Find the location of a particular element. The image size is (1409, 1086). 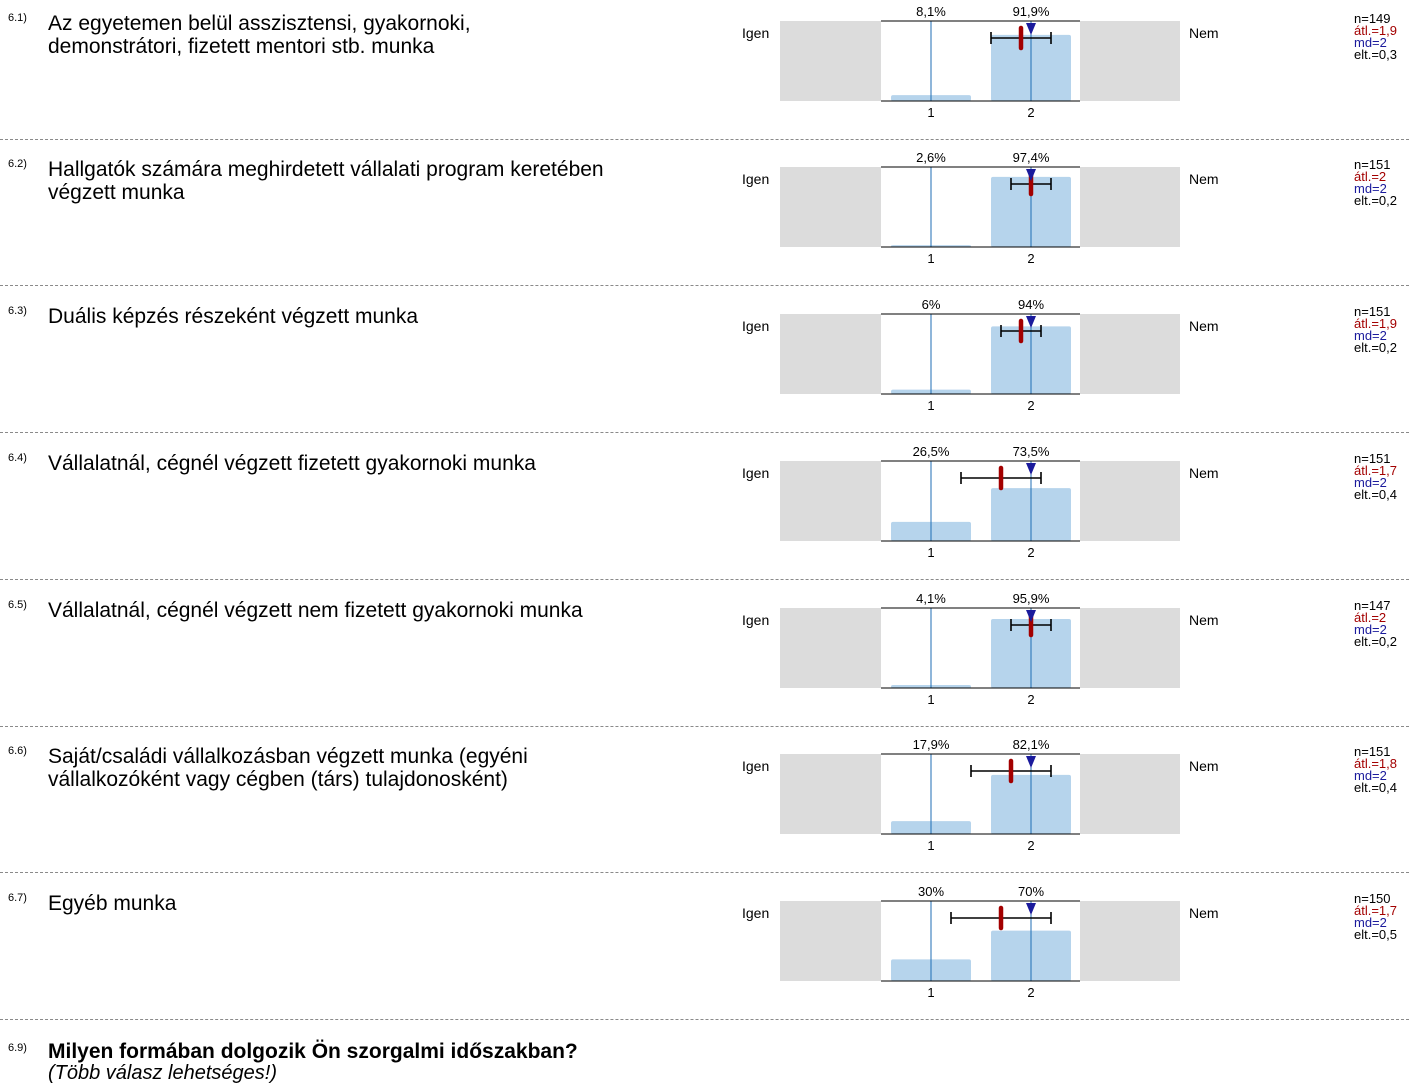

value-label: 94% is located at coordinates (1031, 304).